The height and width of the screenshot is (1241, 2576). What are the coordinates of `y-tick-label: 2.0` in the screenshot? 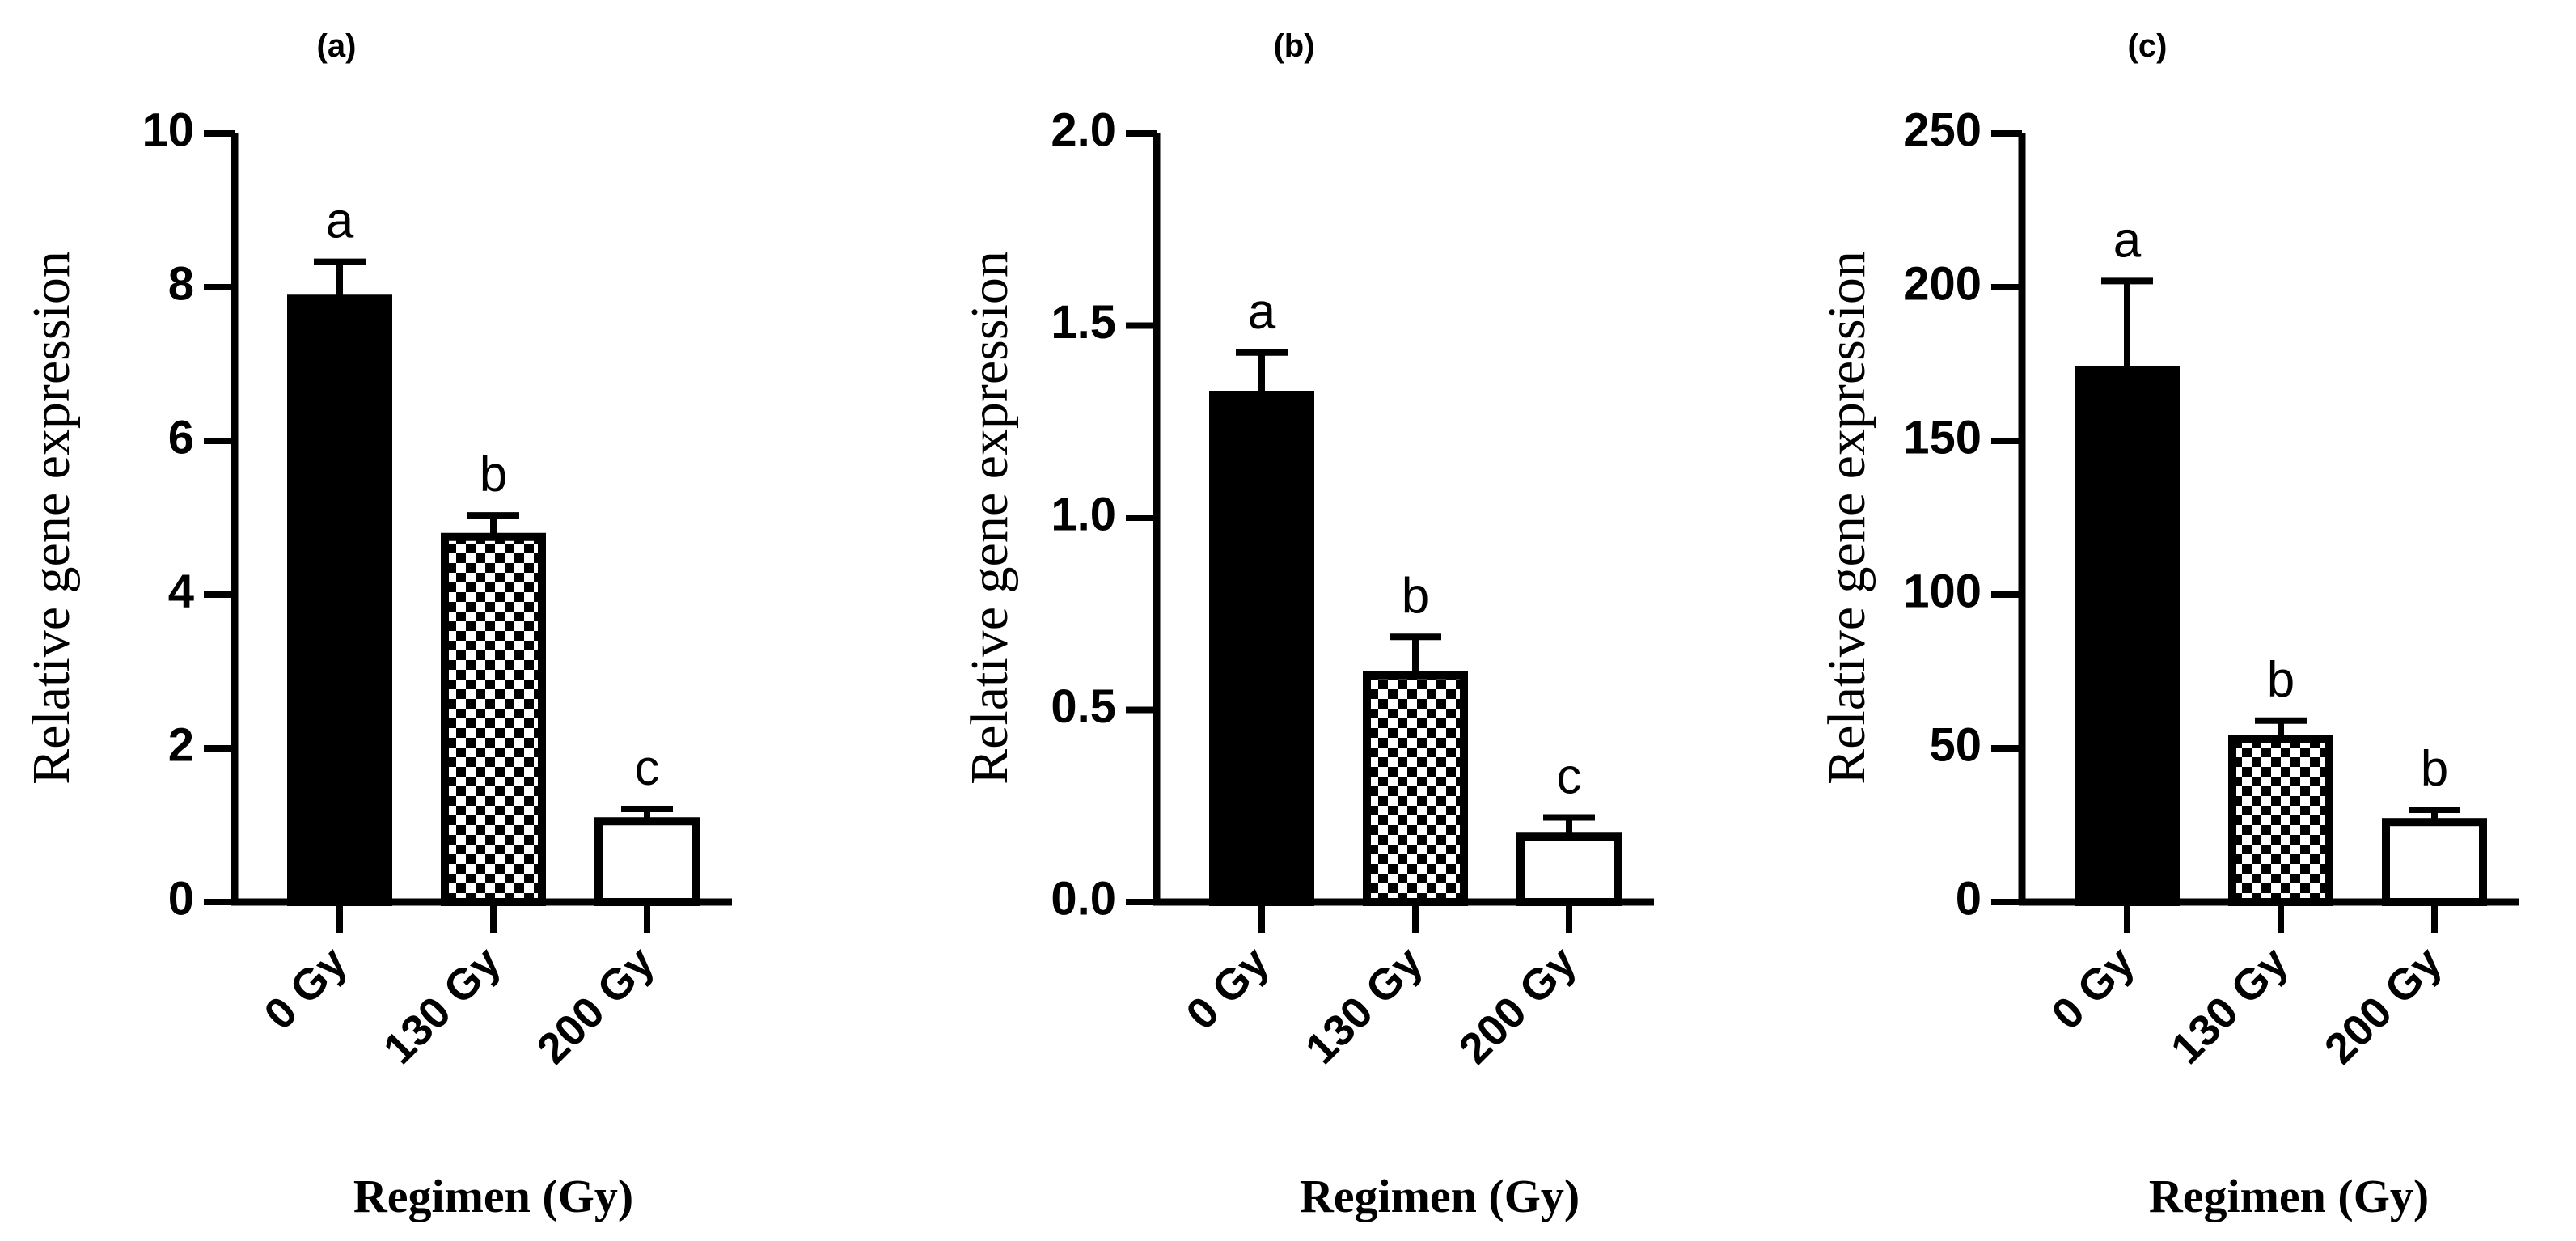 It's located at (1083, 130).